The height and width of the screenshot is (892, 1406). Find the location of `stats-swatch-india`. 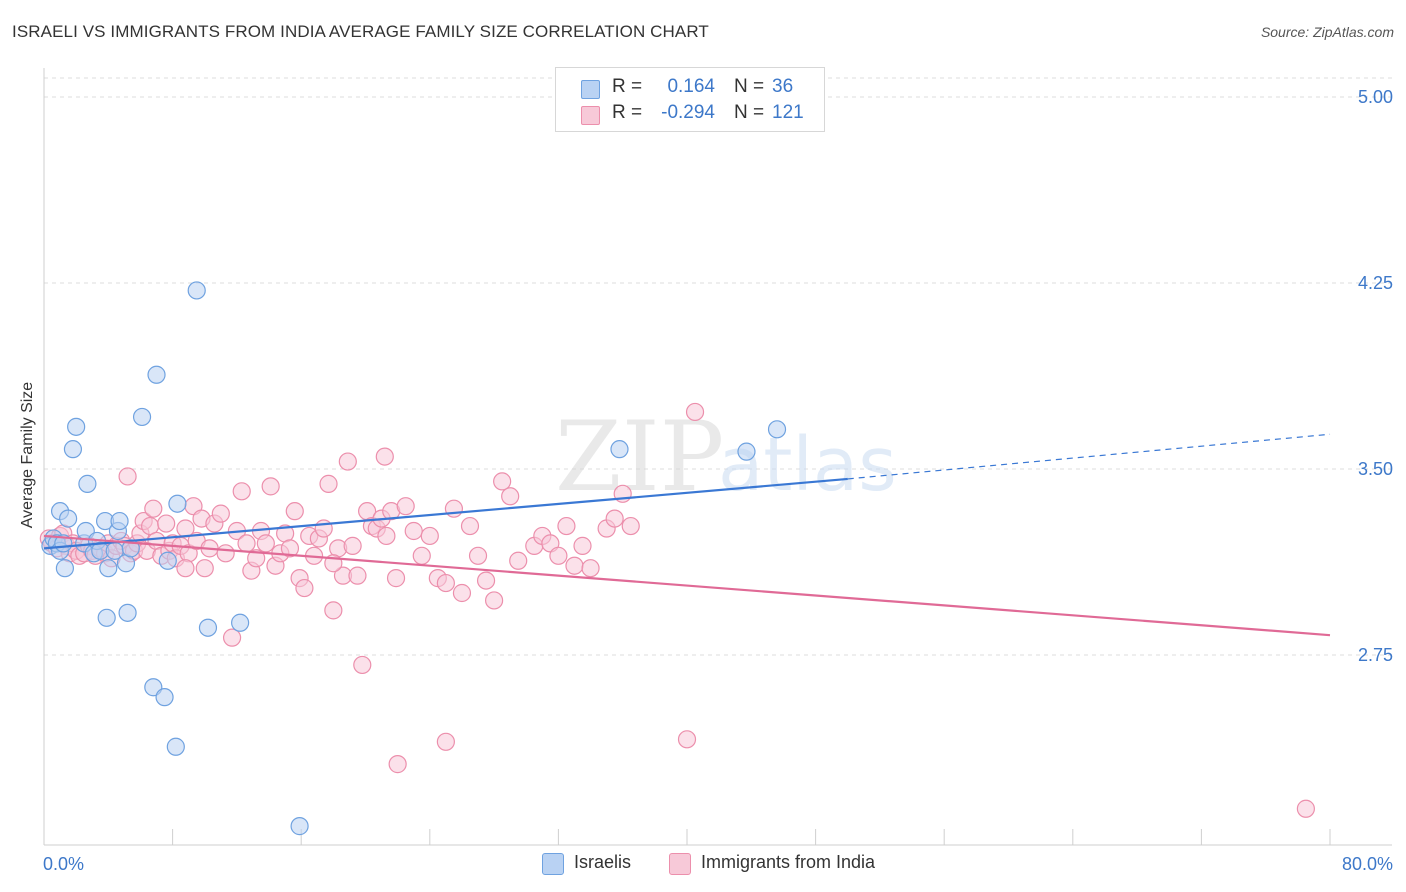

stats-swatch-india is located at coordinates (590, 115).